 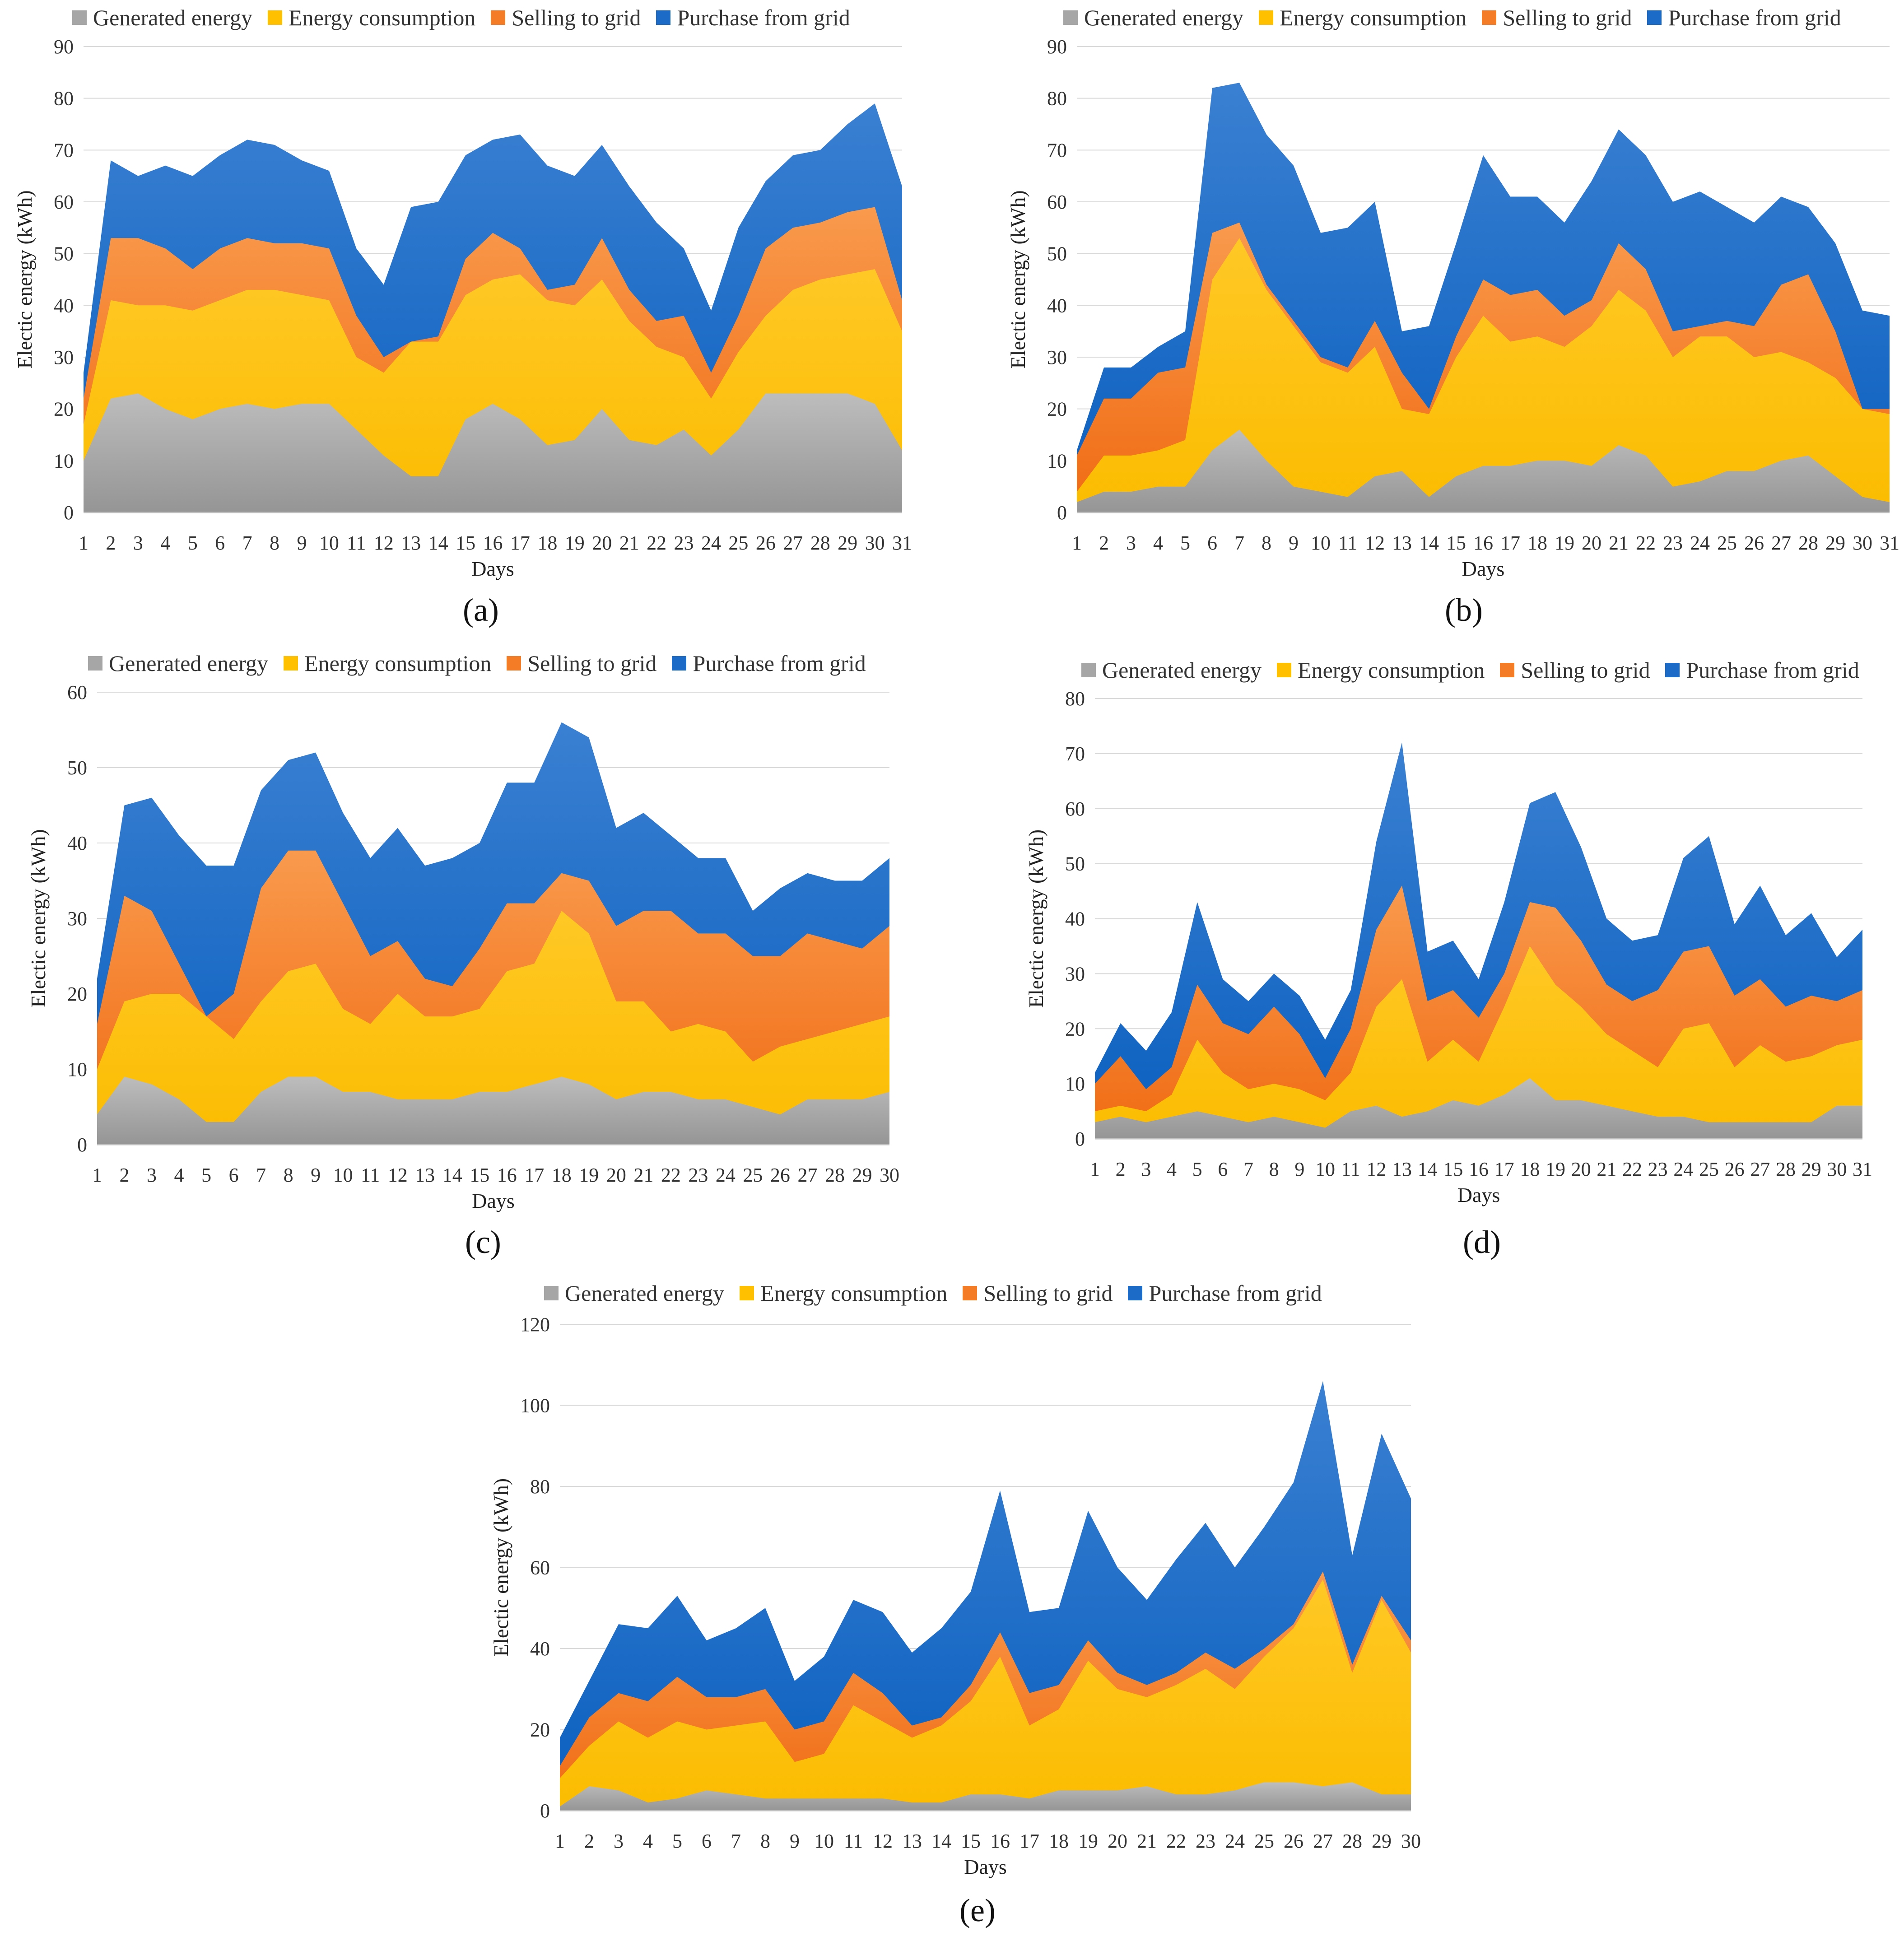 What do you see at coordinates (1075, 1029) in the screenshot?
I see `y-tick-label: 20` at bounding box center [1075, 1029].